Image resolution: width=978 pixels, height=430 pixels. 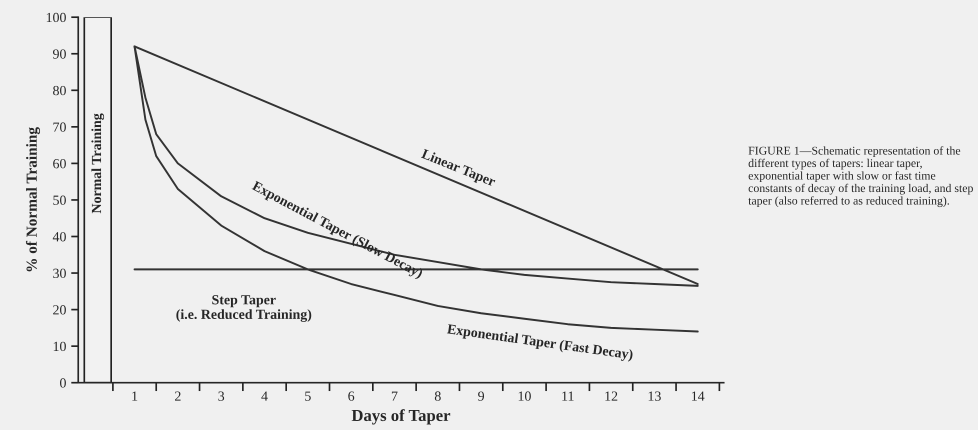 I want to click on x-tick-label: 13, so click(x=654, y=396).